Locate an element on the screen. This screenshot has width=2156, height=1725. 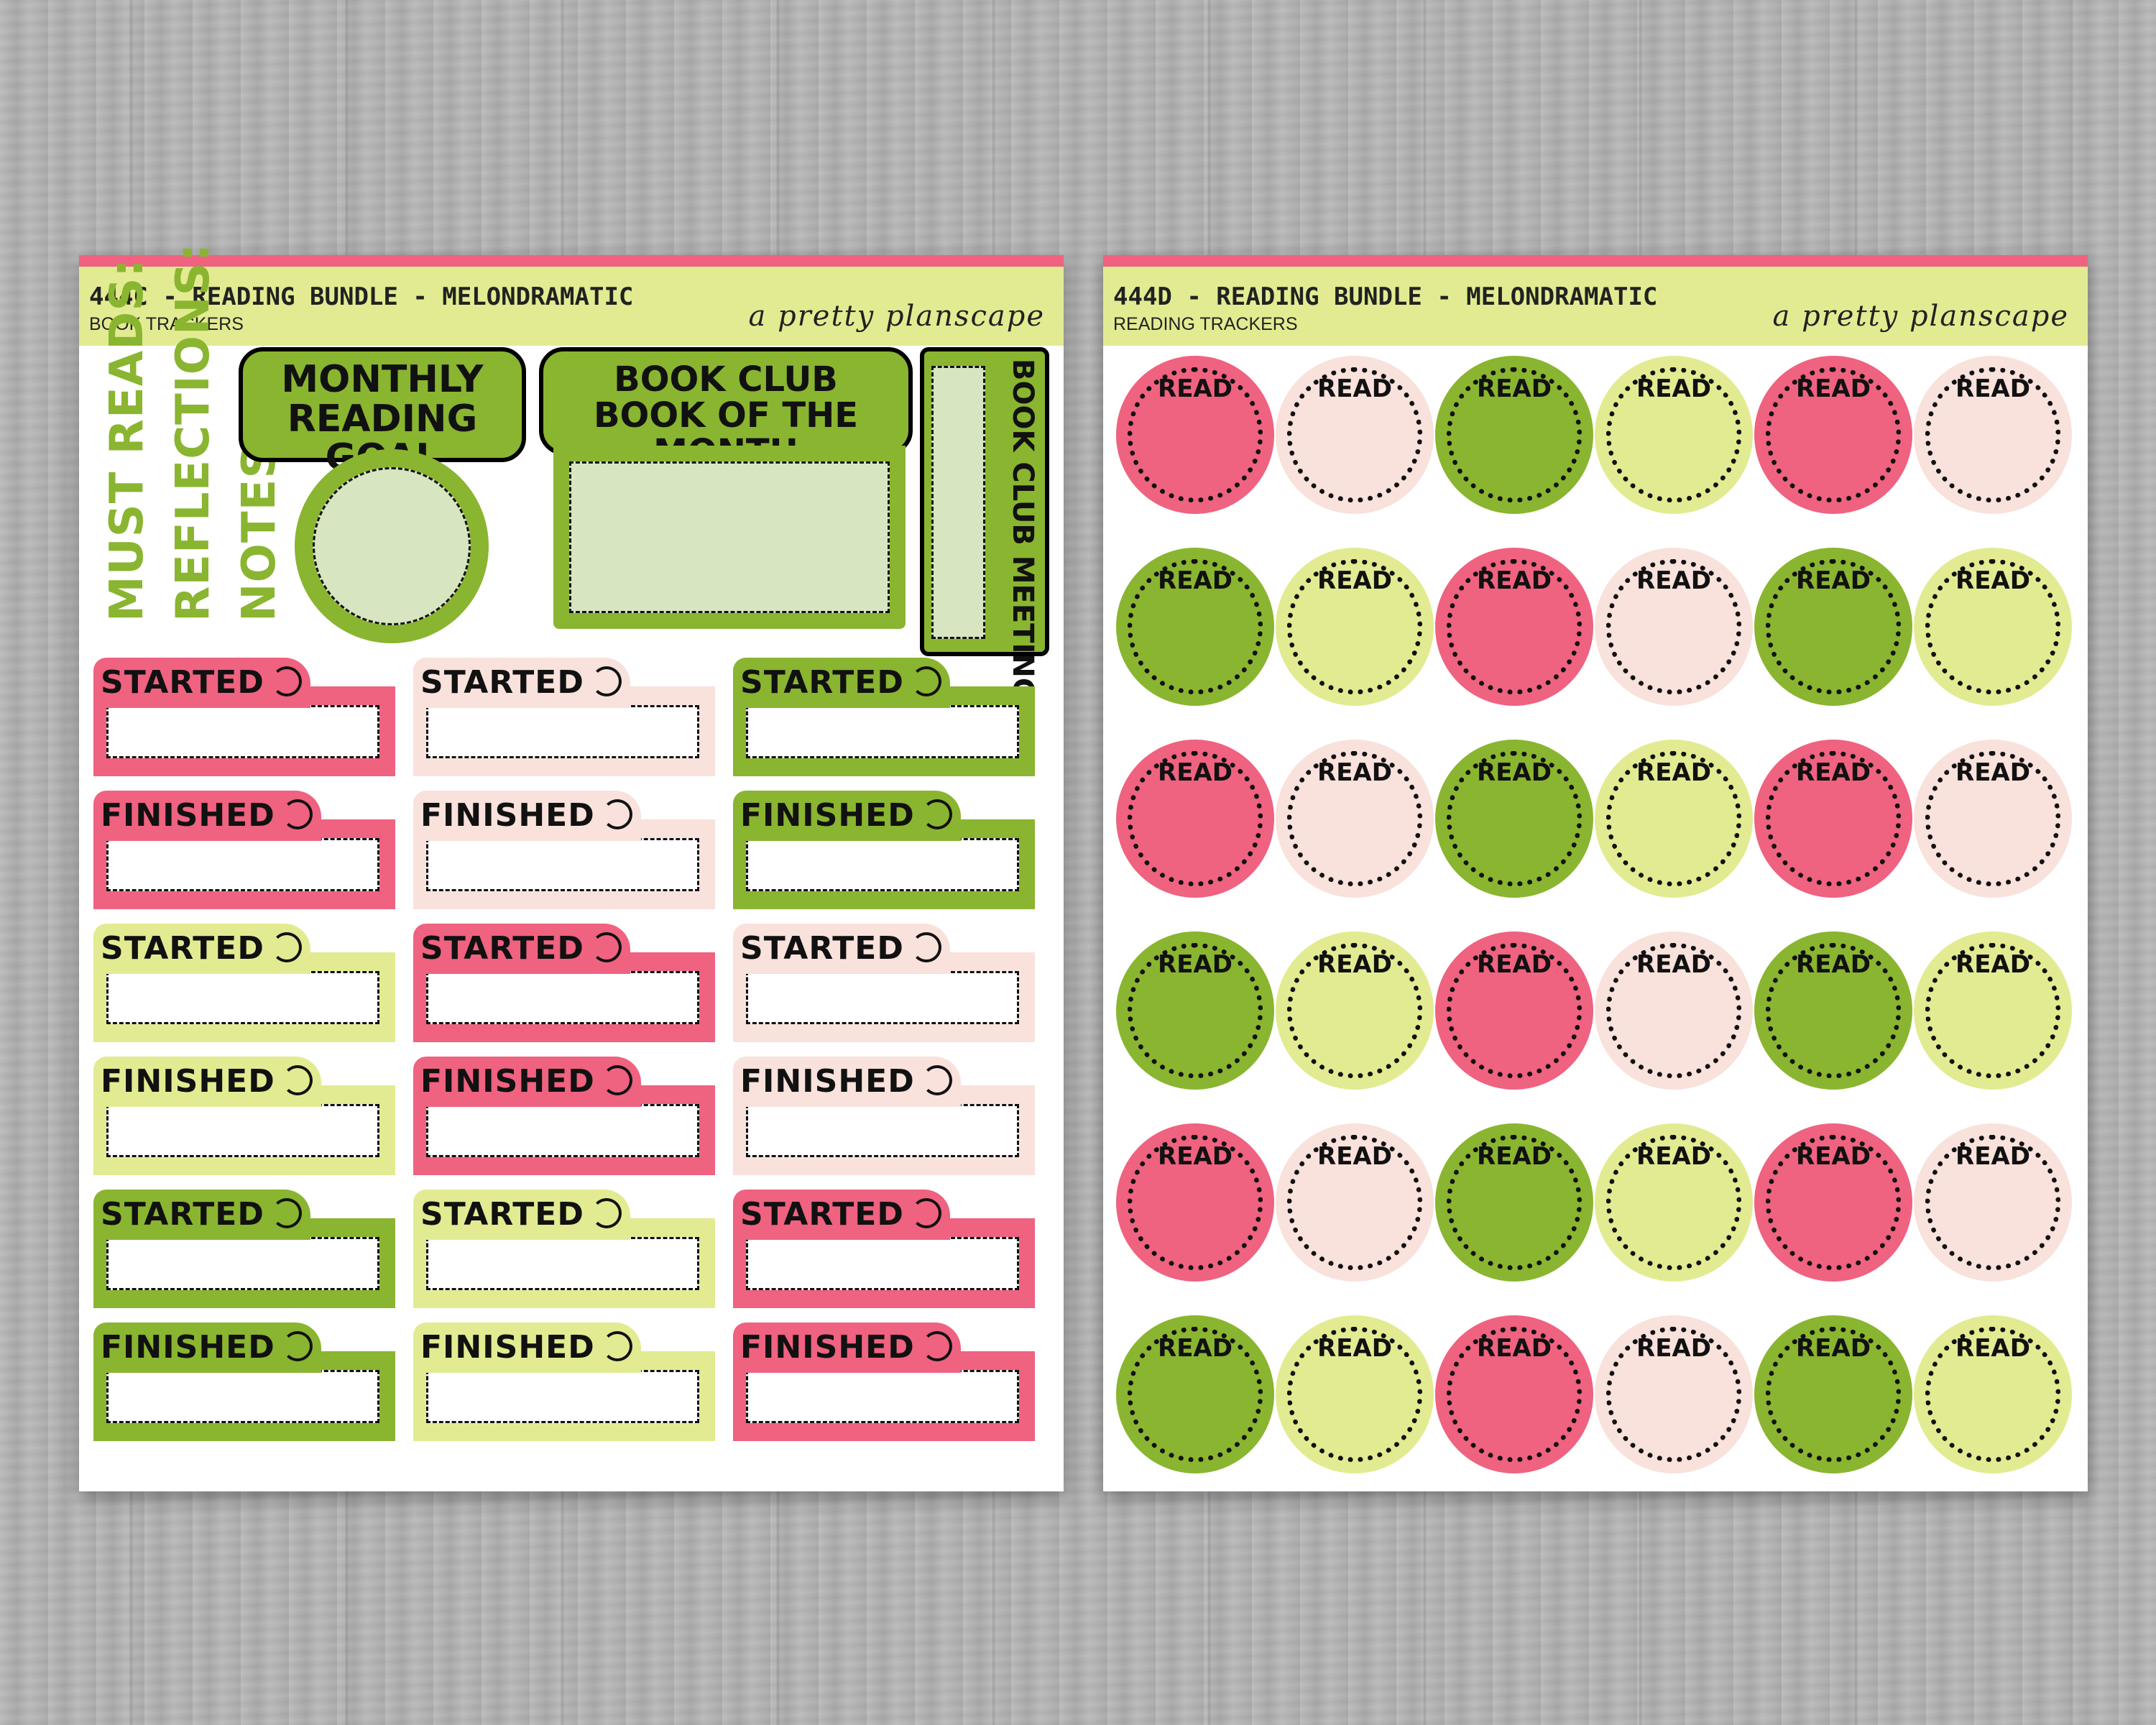
book-club-box-inner is located at coordinates (729, 537).